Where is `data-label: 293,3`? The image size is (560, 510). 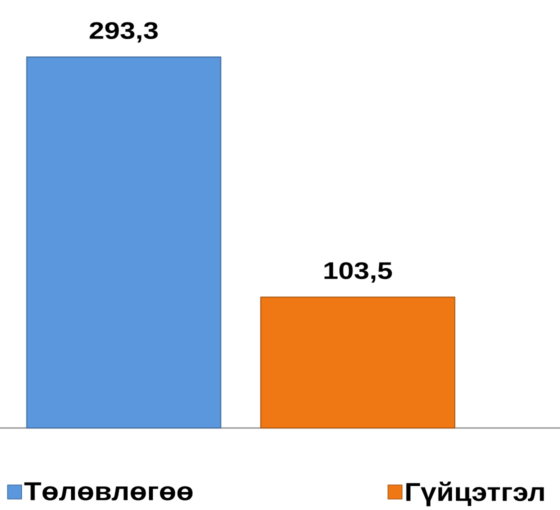
data-label: 293,3 is located at coordinates (124, 32).